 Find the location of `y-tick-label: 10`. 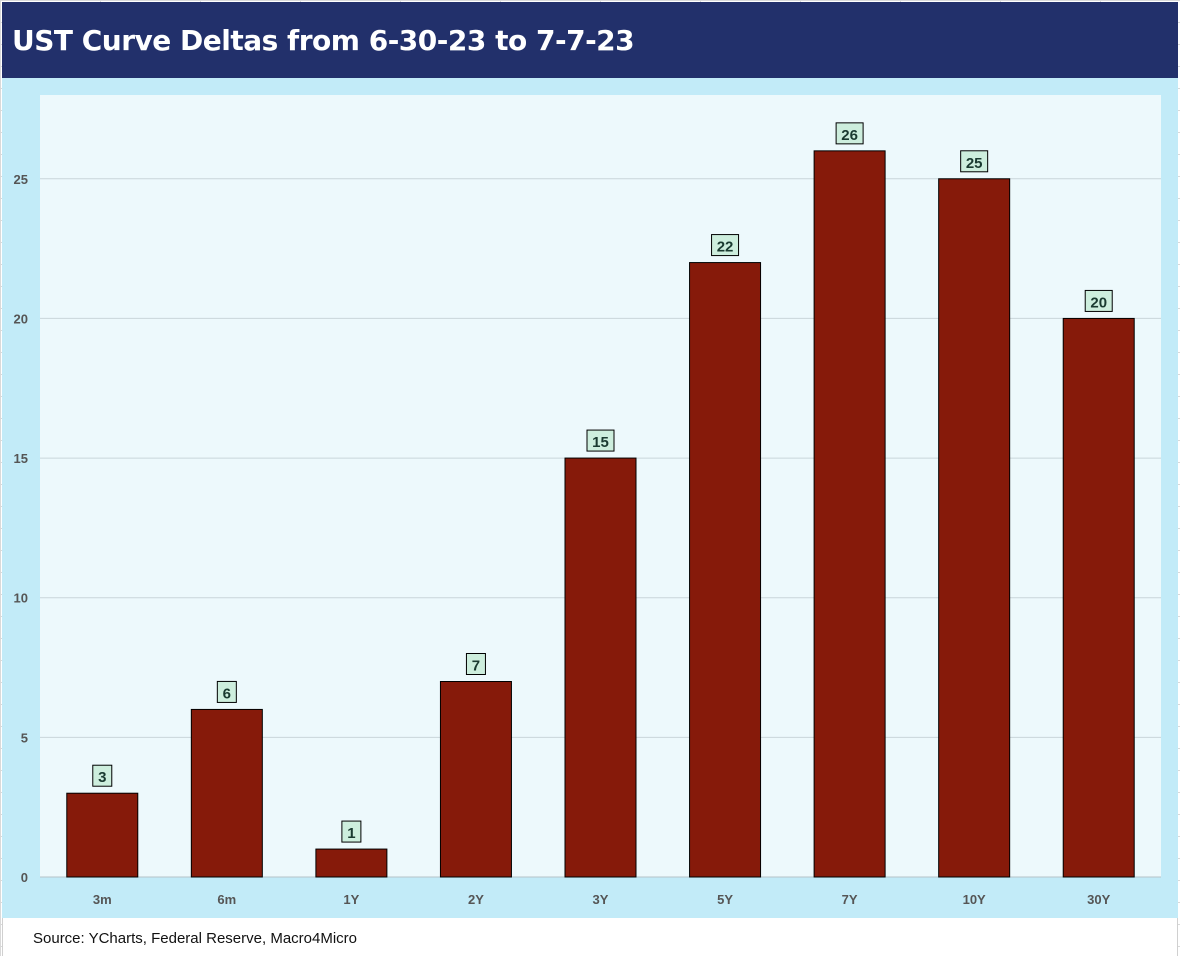

y-tick-label: 10 is located at coordinates (21, 598).